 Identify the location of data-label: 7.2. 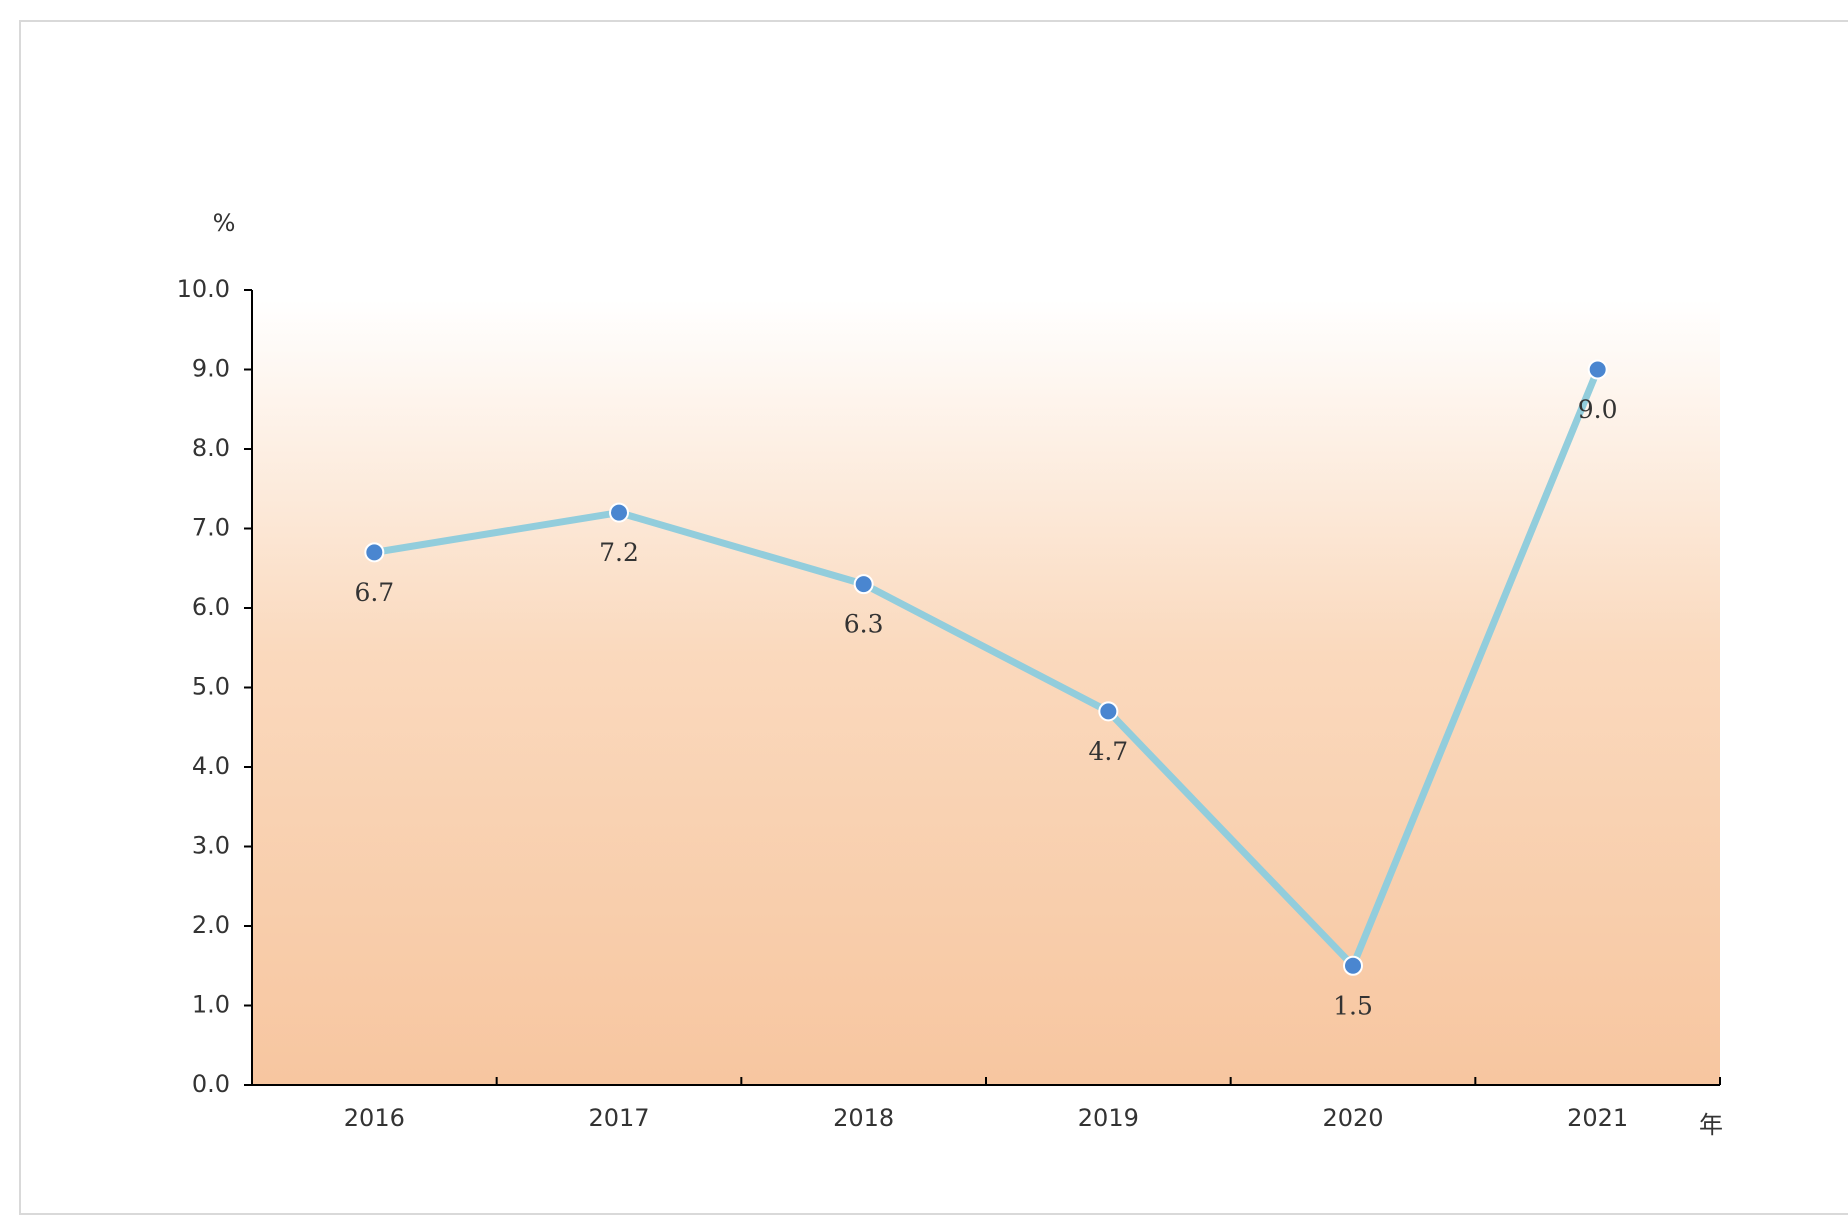
(619, 552).